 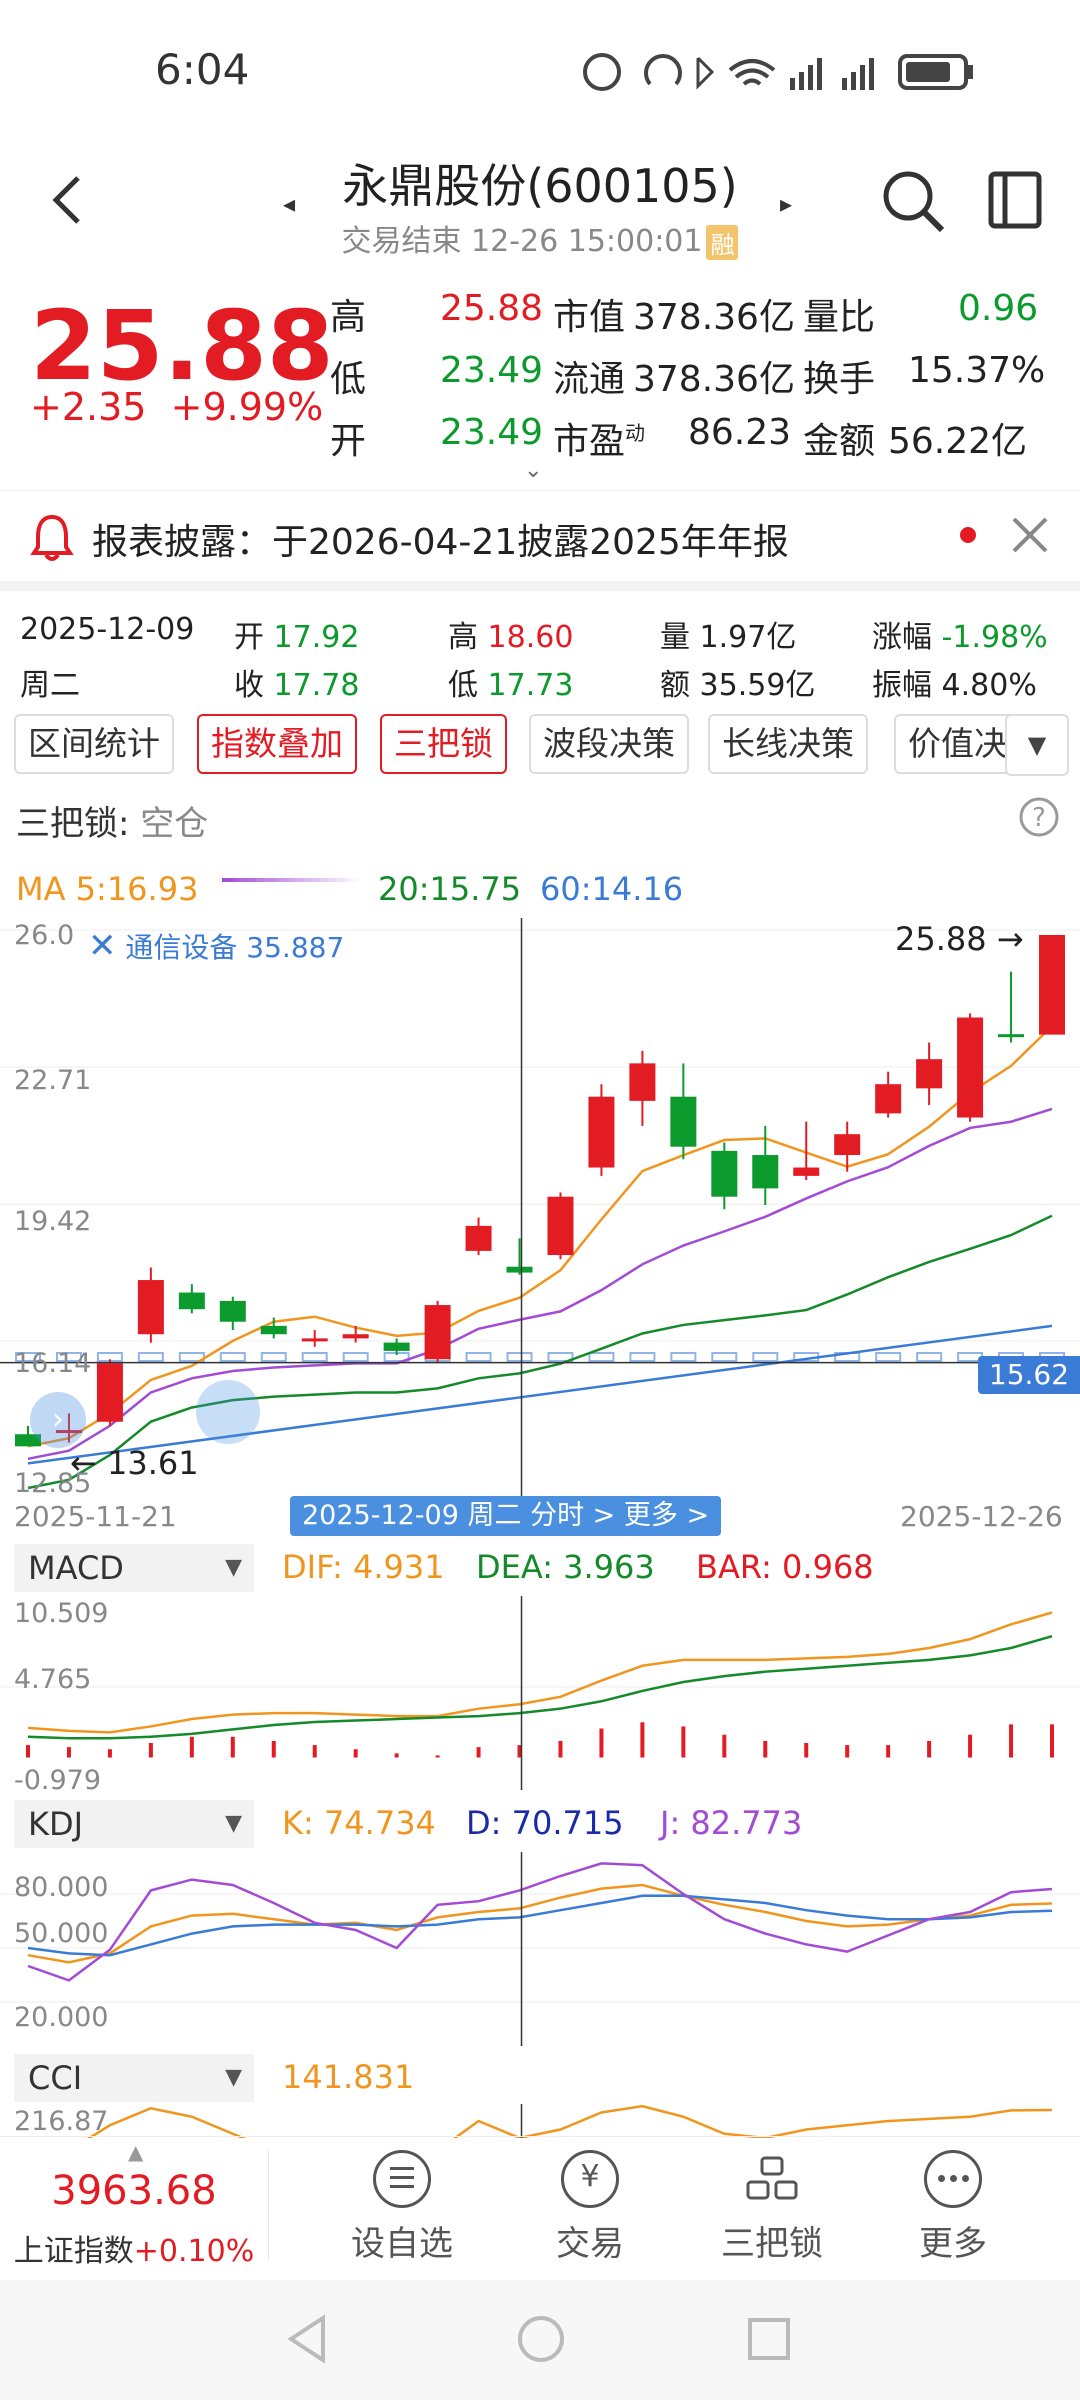 I want to click on back-button, so click(x=68, y=202).